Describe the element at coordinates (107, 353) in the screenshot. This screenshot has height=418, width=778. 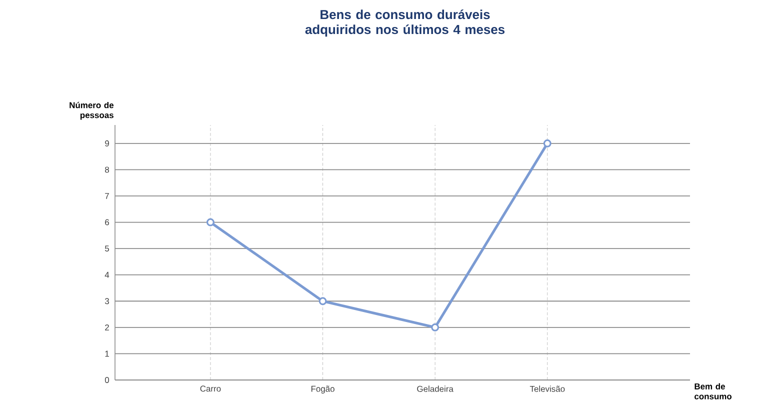
I see `y-tick-label: 1` at that location.